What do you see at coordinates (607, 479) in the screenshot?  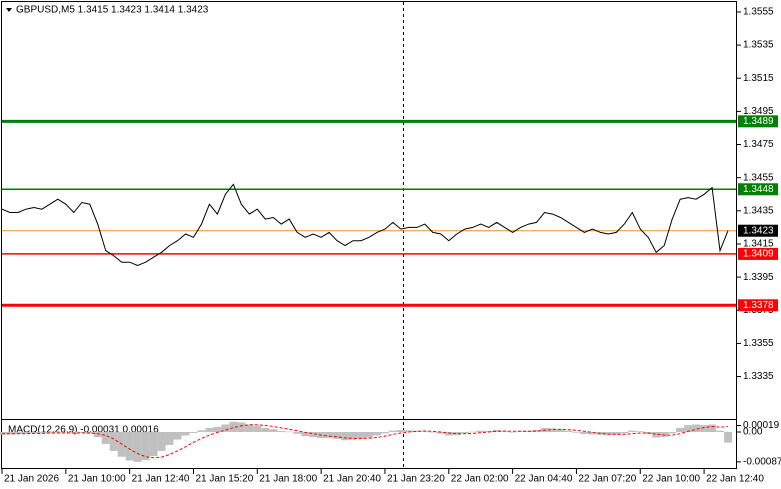 I see `x-tick-label: 22 Jan 07:20` at bounding box center [607, 479].